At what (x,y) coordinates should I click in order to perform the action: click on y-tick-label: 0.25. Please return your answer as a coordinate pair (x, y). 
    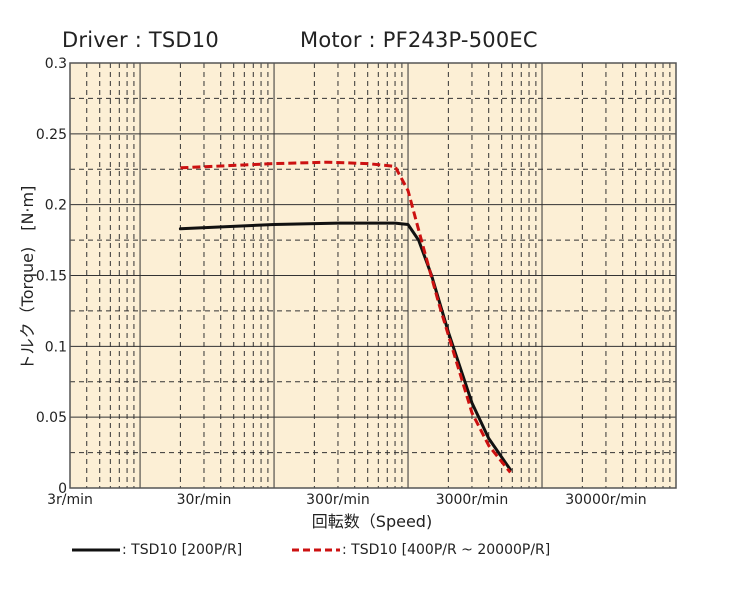
    Looking at the image, I should click on (51, 135).